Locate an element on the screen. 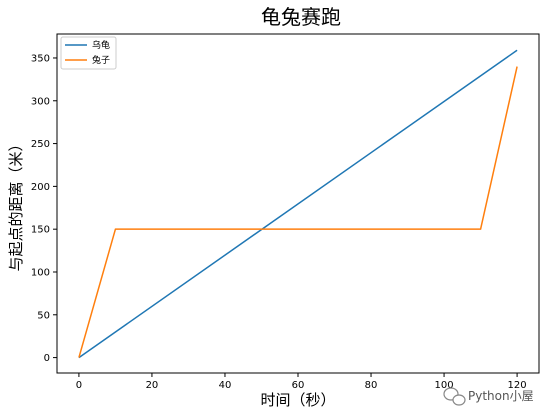 This screenshot has width=554, height=420. x-tick-label: 60 is located at coordinates (298, 385).